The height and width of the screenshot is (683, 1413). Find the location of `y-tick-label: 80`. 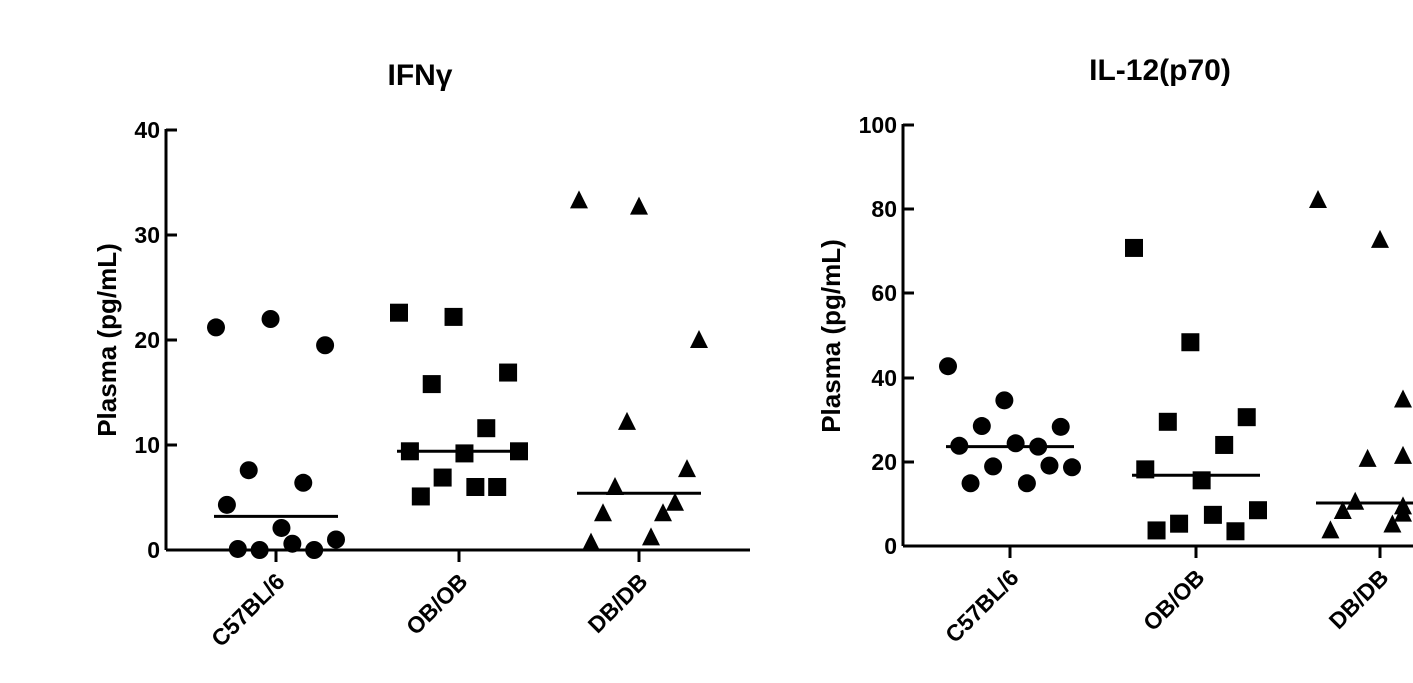

y-tick-label: 80 is located at coordinates (884, 209).